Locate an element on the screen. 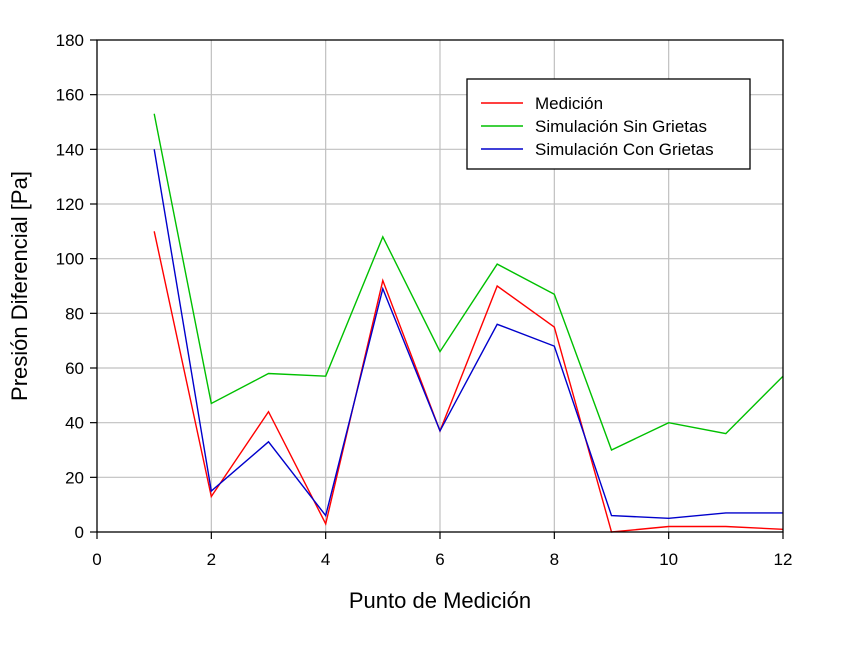  y-axis-title: Presión Diferencial [Pa] is located at coordinates (19, 286).